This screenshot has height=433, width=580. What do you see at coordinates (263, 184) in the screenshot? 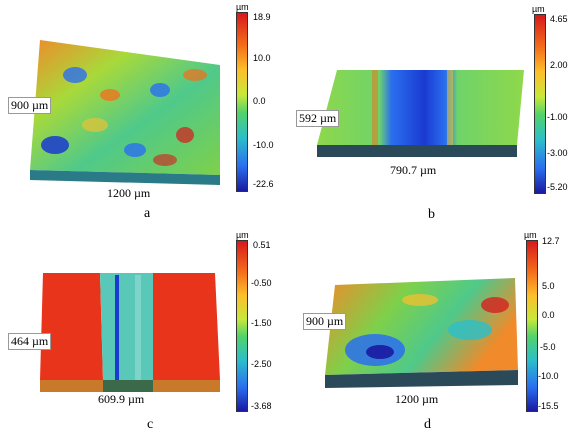
I see `colorbar-tick: -22.6` at bounding box center [263, 184].